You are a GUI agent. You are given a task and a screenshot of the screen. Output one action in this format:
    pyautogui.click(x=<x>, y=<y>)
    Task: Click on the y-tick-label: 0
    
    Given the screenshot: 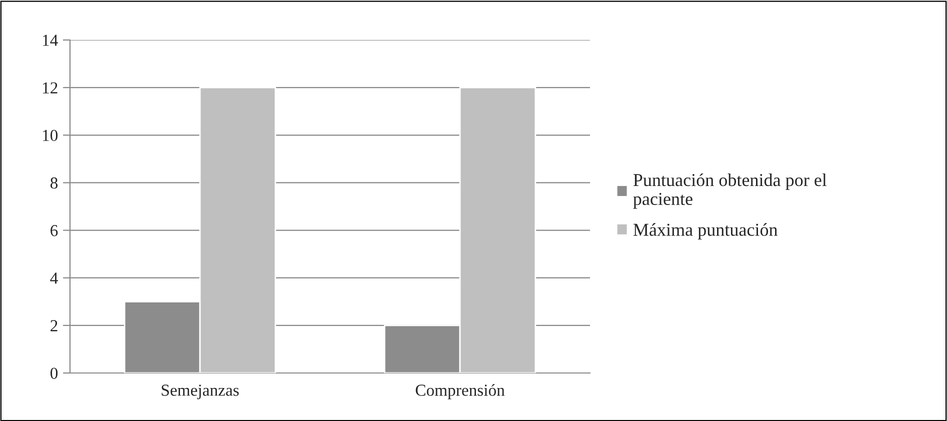 What is the action you would take?
    pyautogui.click(x=54, y=373)
    